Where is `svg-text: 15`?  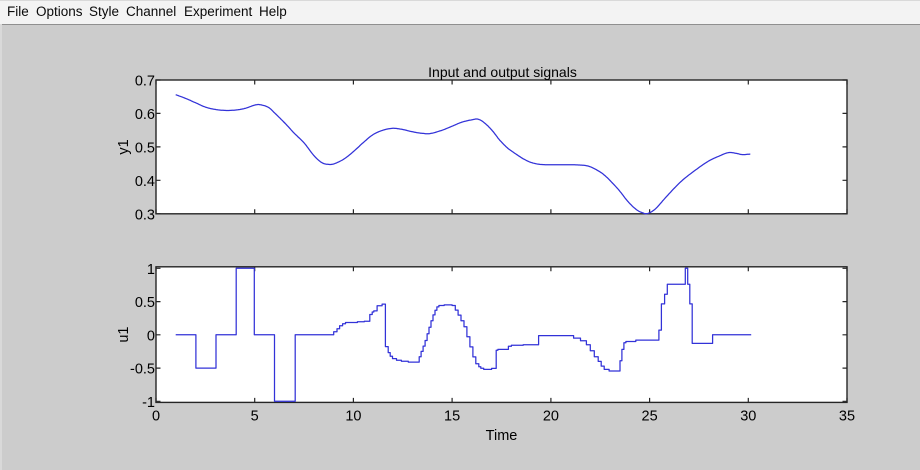 svg-text: 15 is located at coordinates (452, 416).